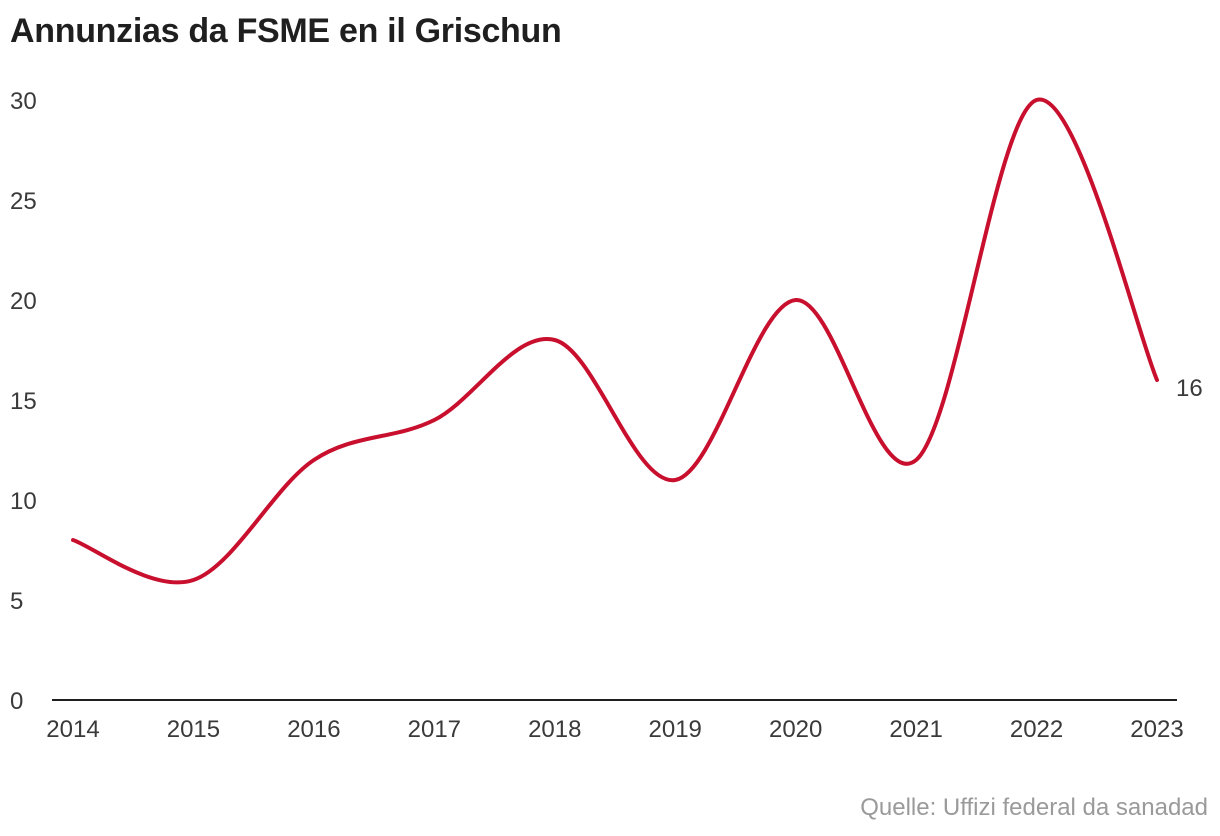 The height and width of the screenshot is (836, 1220). I want to click on x-tick-label: 2023, so click(1156, 729).